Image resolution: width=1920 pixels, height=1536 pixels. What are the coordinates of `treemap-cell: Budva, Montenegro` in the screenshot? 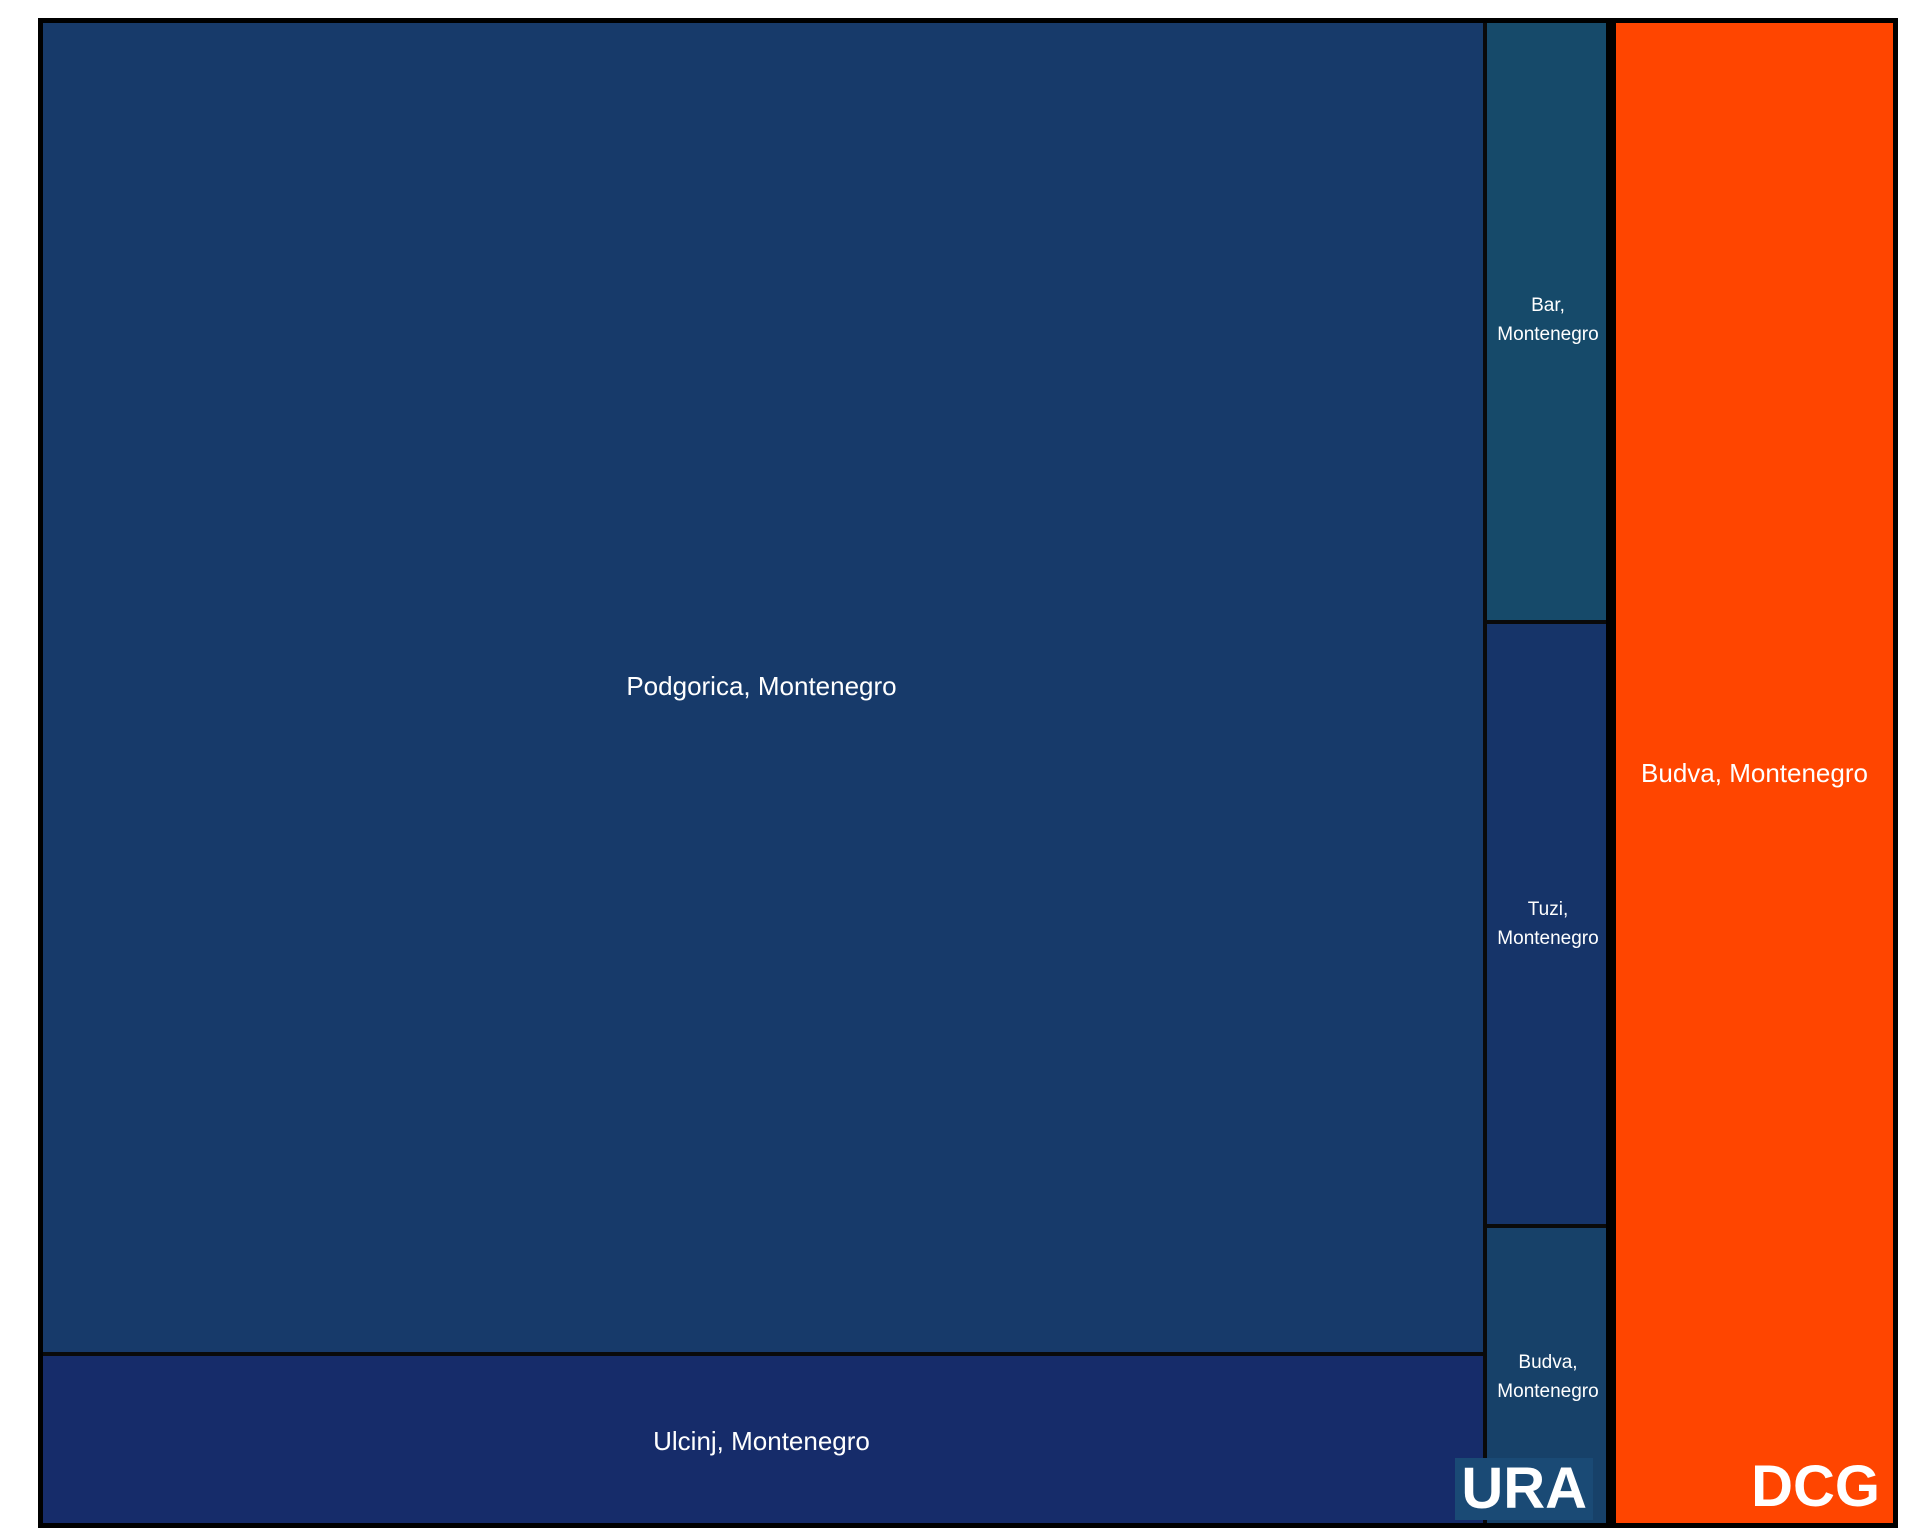 It's located at (1754, 773).